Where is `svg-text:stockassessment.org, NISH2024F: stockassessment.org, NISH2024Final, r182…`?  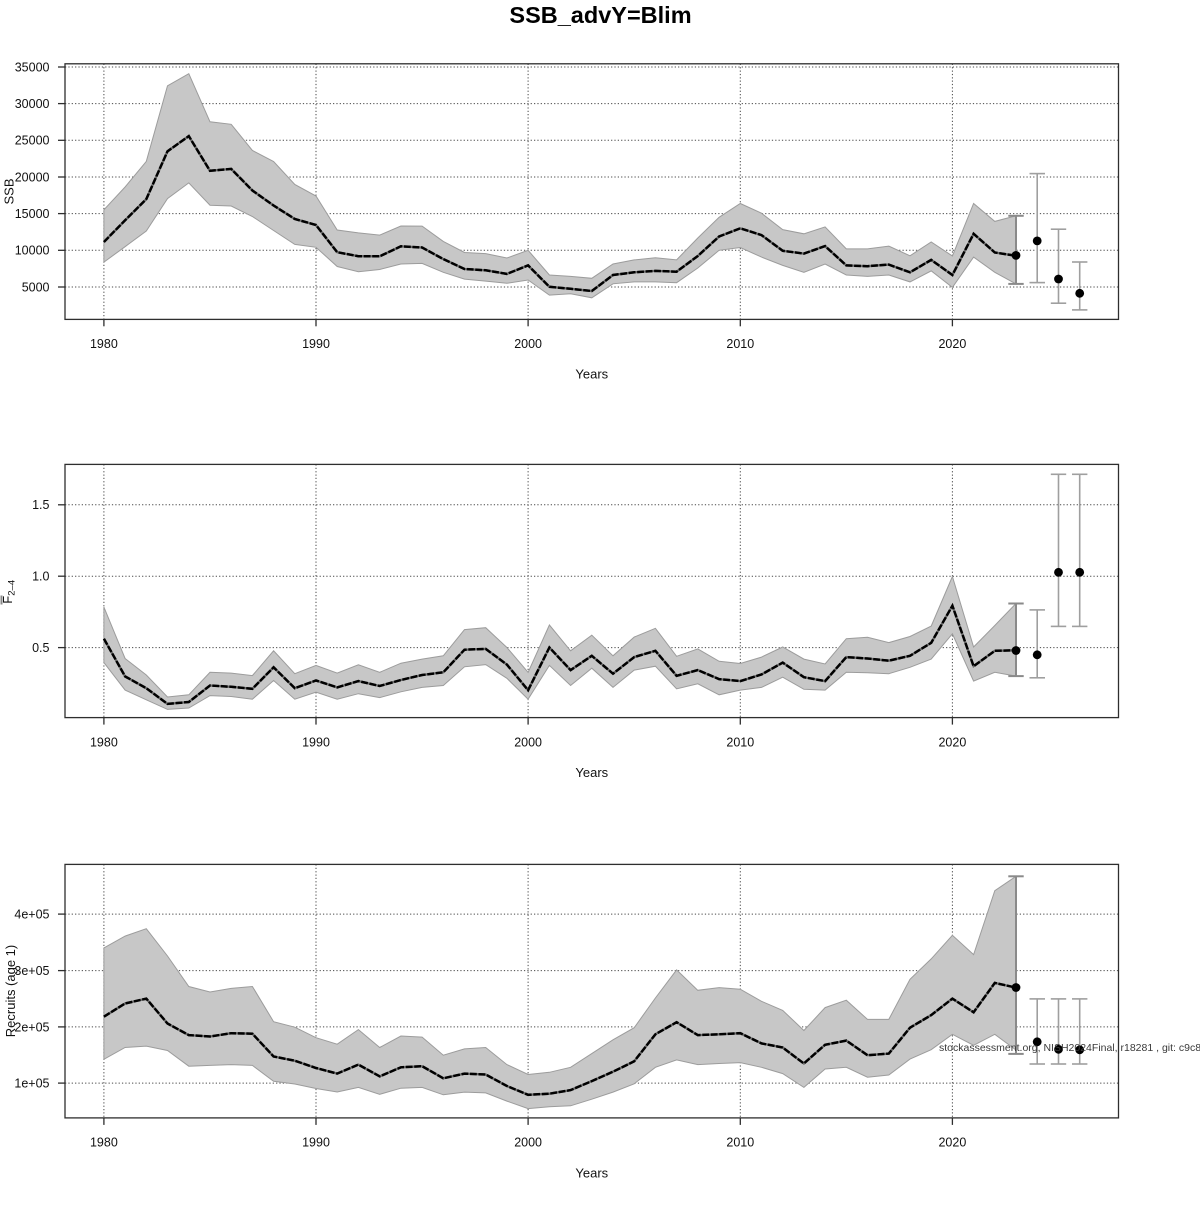
svg-text:stockassessment.org, NISH2024F: stockassessment.org, NISH2024Final, r182… is located at coordinates (1069, 1048).